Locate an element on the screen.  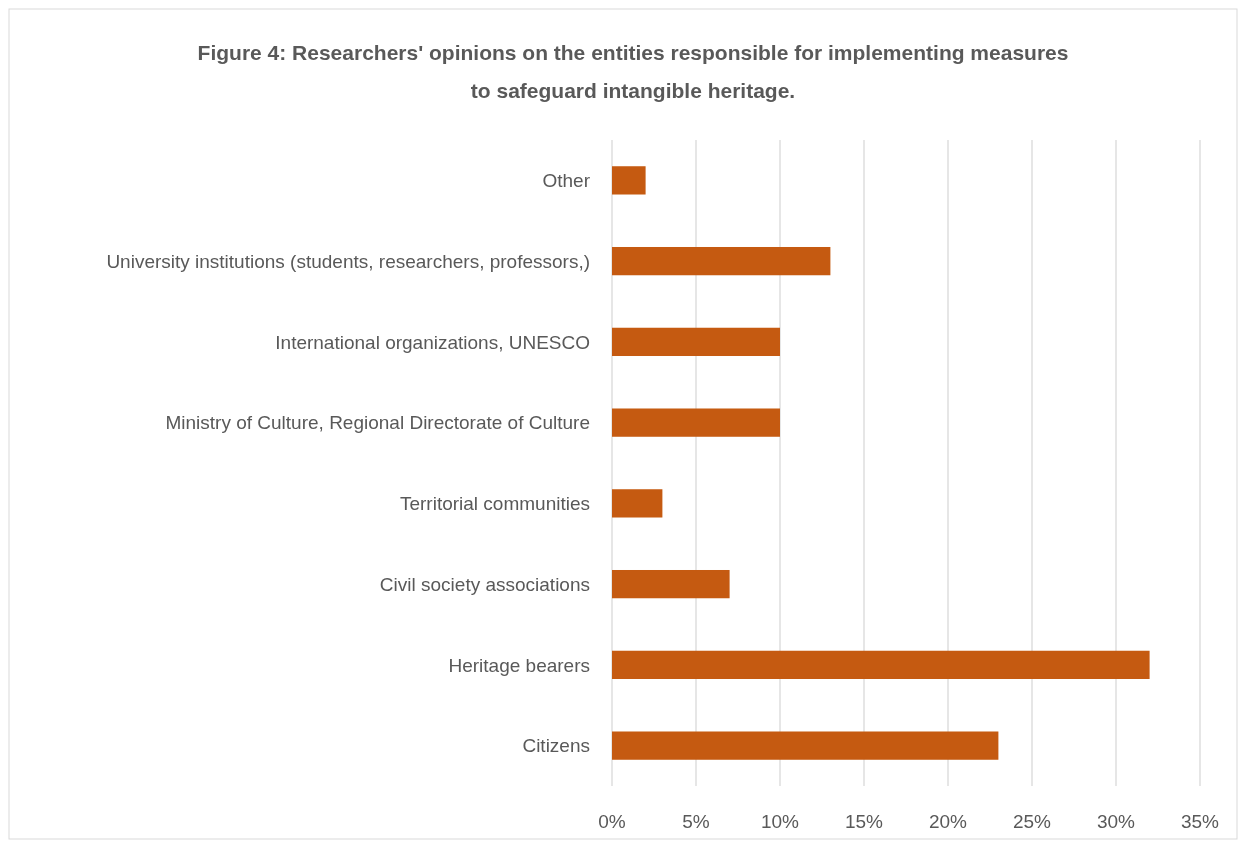
x-tick-label: 10% is located at coordinates (780, 821).